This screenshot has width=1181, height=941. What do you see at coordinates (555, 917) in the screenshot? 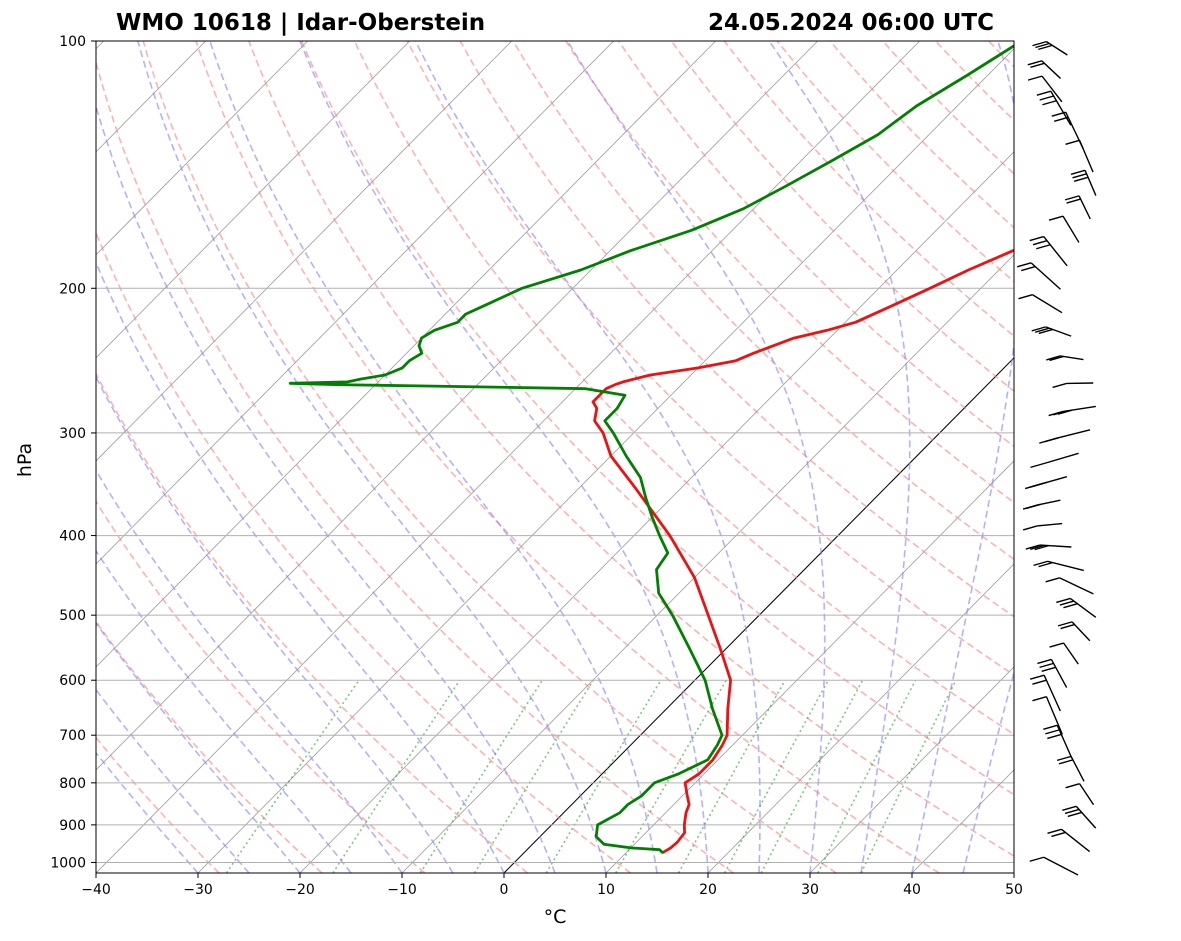
I see `x-axis-label: °C` at bounding box center [555, 917].